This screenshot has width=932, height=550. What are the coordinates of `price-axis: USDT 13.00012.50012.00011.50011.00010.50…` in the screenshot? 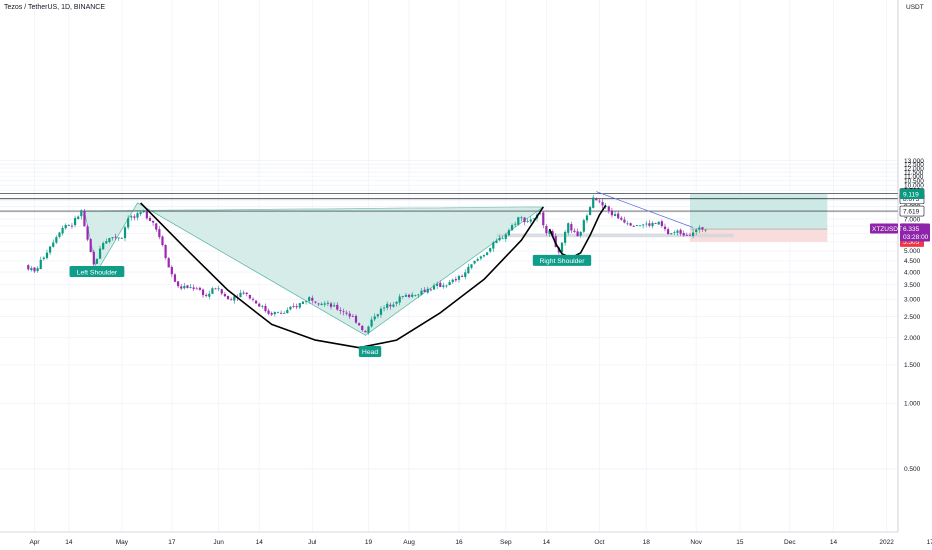 It's located at (901, 275).